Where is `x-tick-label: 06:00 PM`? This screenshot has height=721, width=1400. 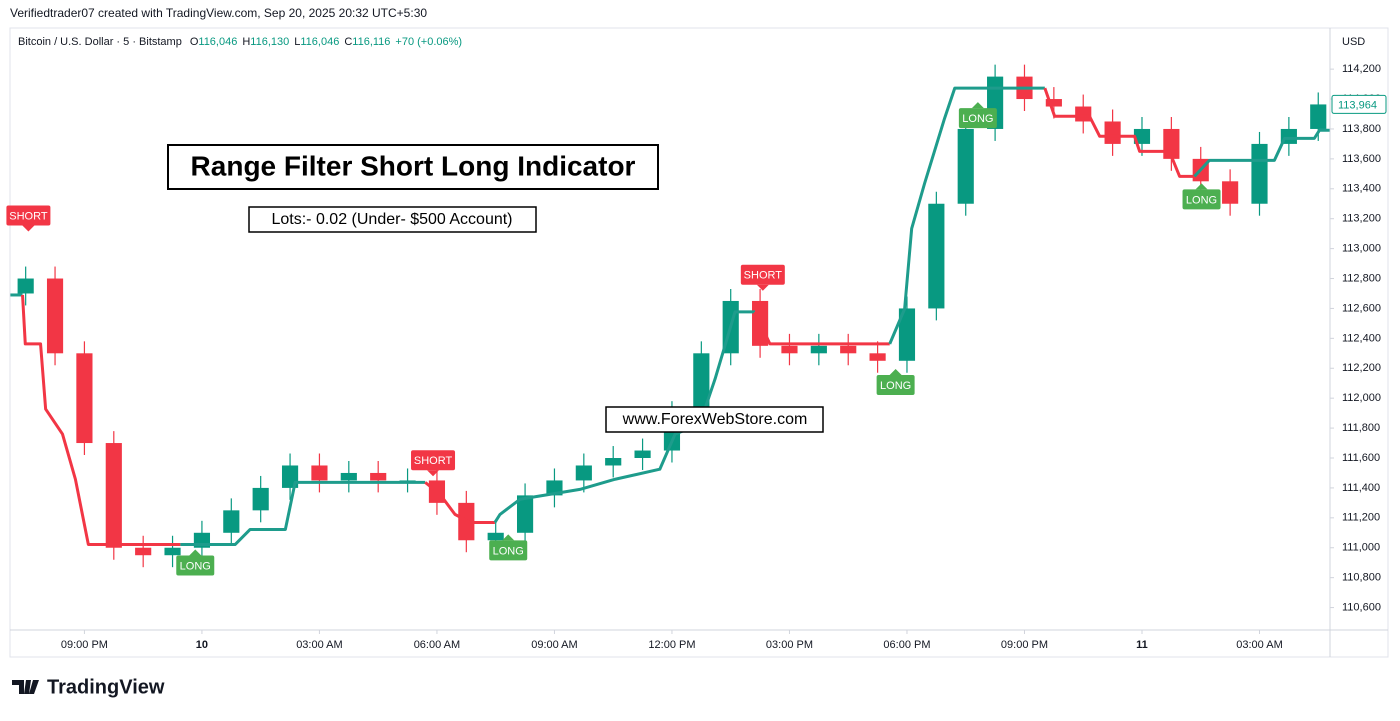
x-tick-label: 06:00 PM is located at coordinates (906, 645).